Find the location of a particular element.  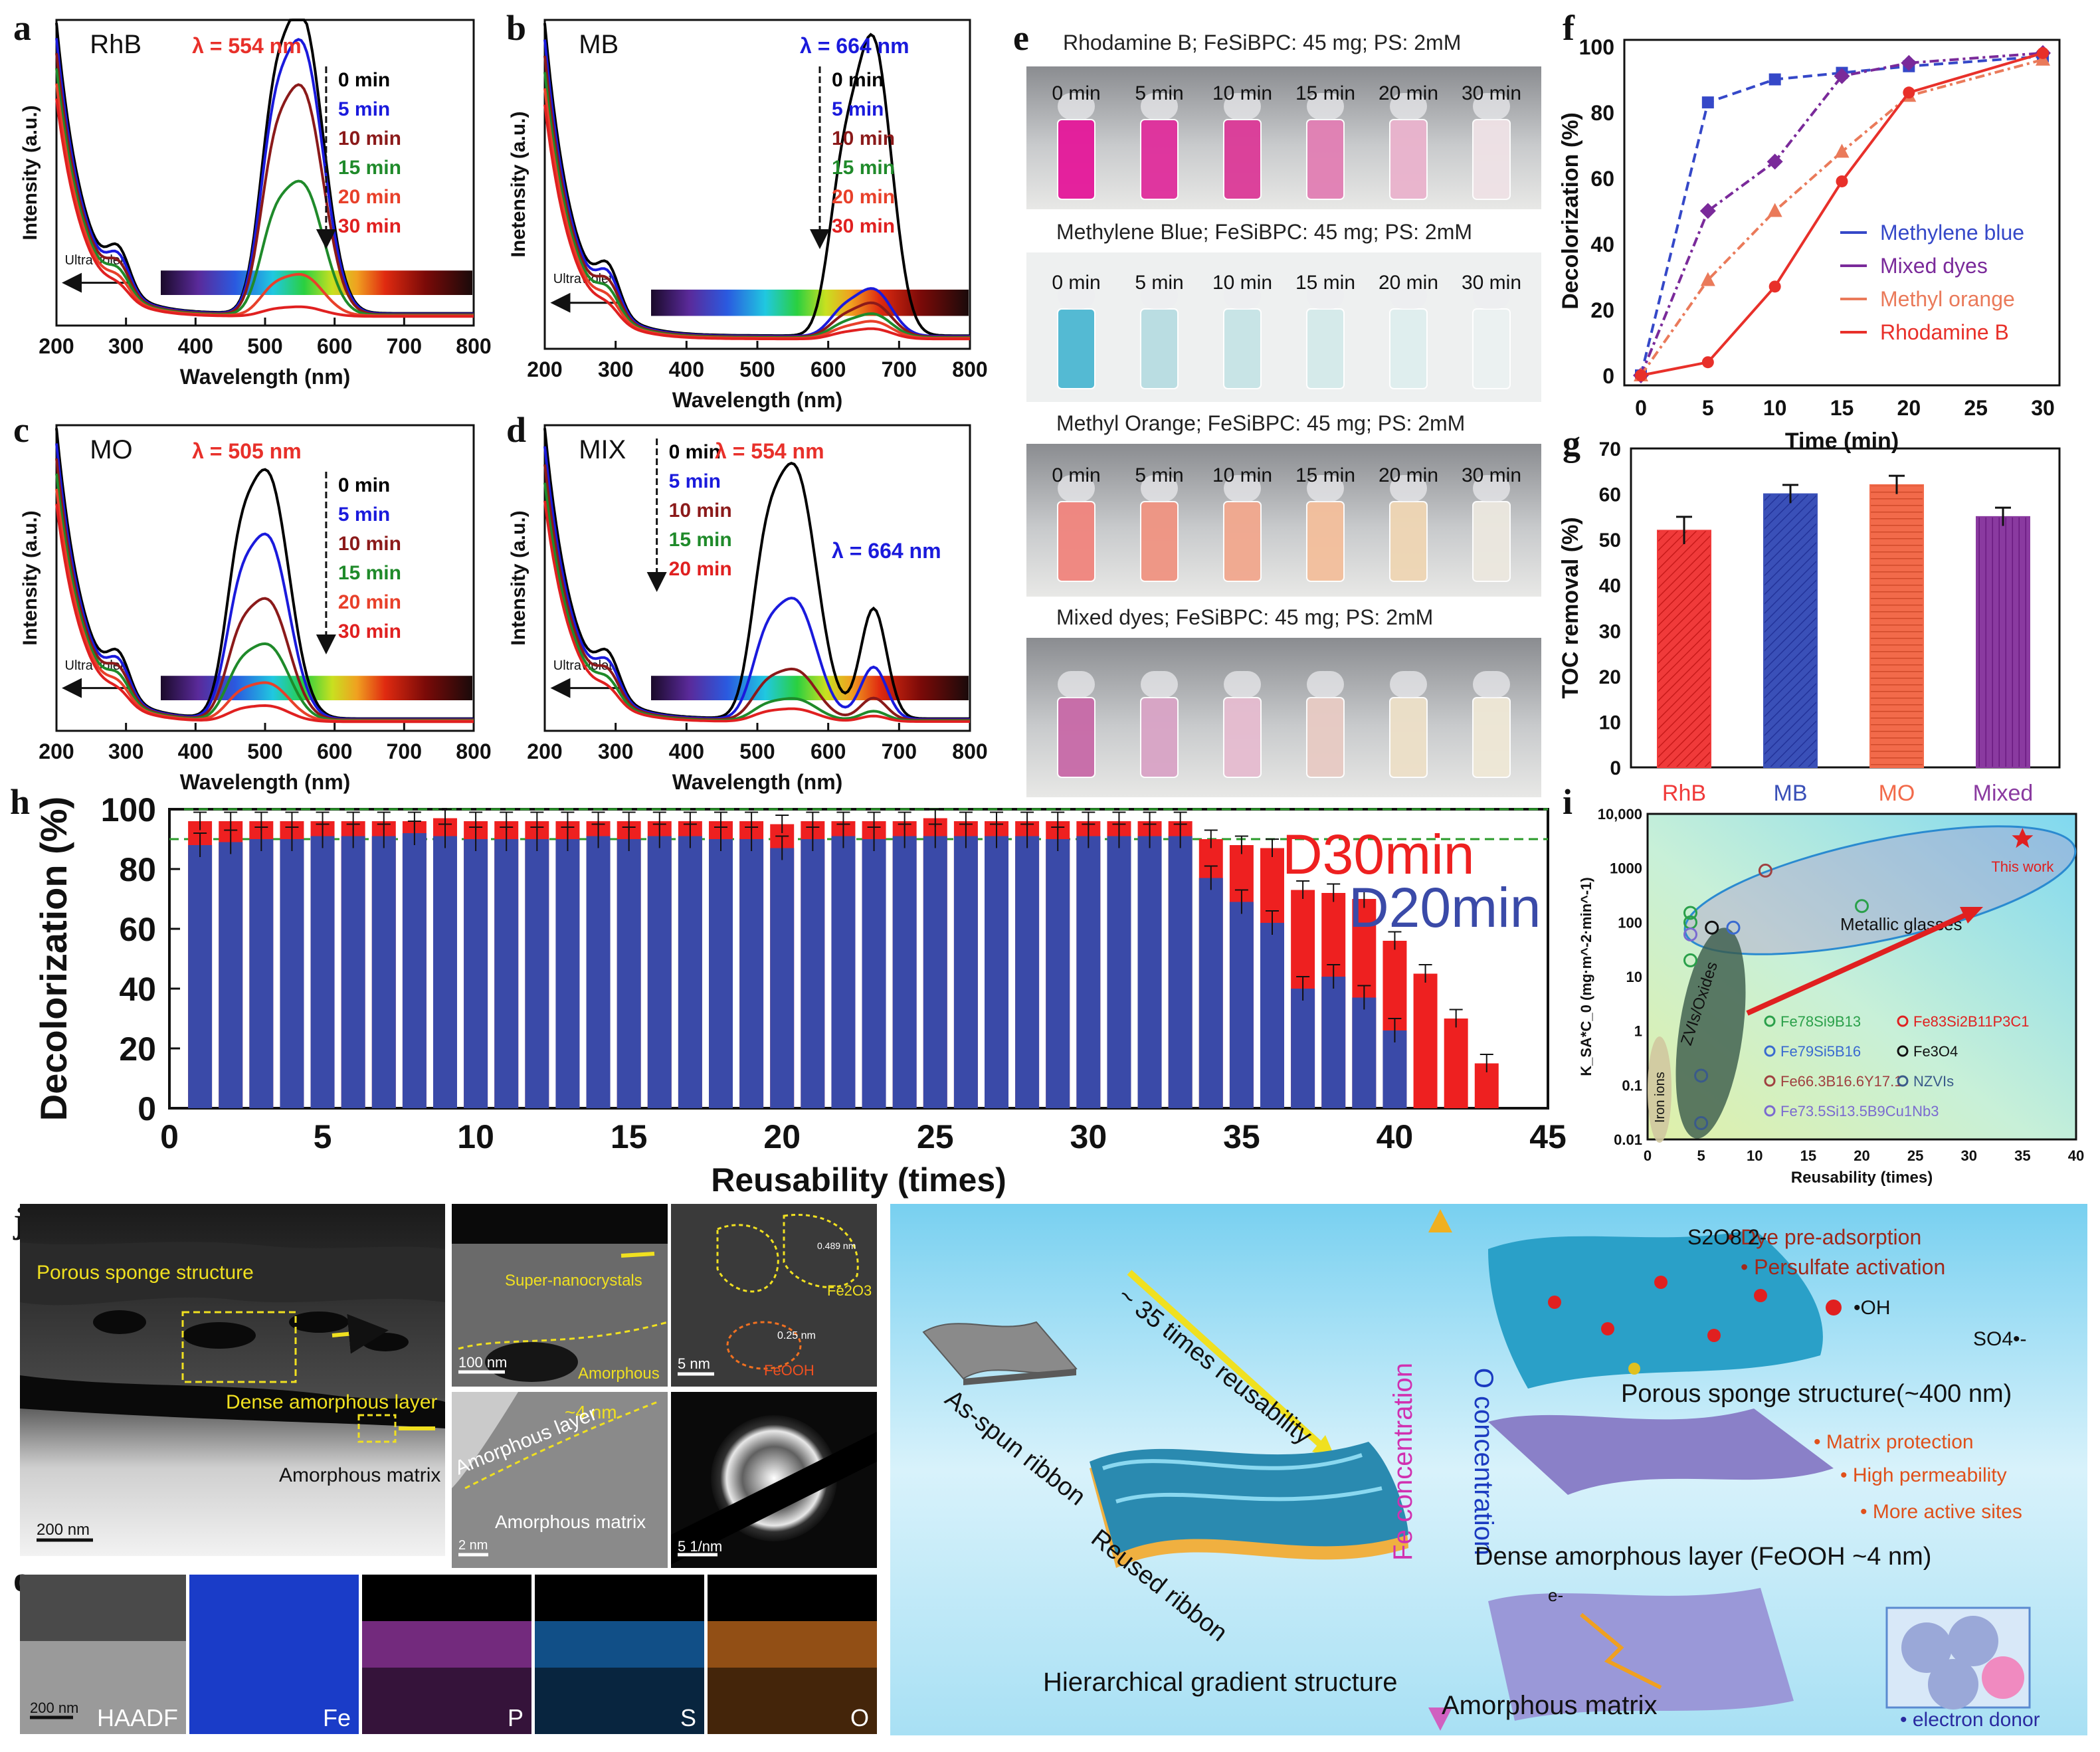

y-tick-label: 50 is located at coordinates (1610, 540).